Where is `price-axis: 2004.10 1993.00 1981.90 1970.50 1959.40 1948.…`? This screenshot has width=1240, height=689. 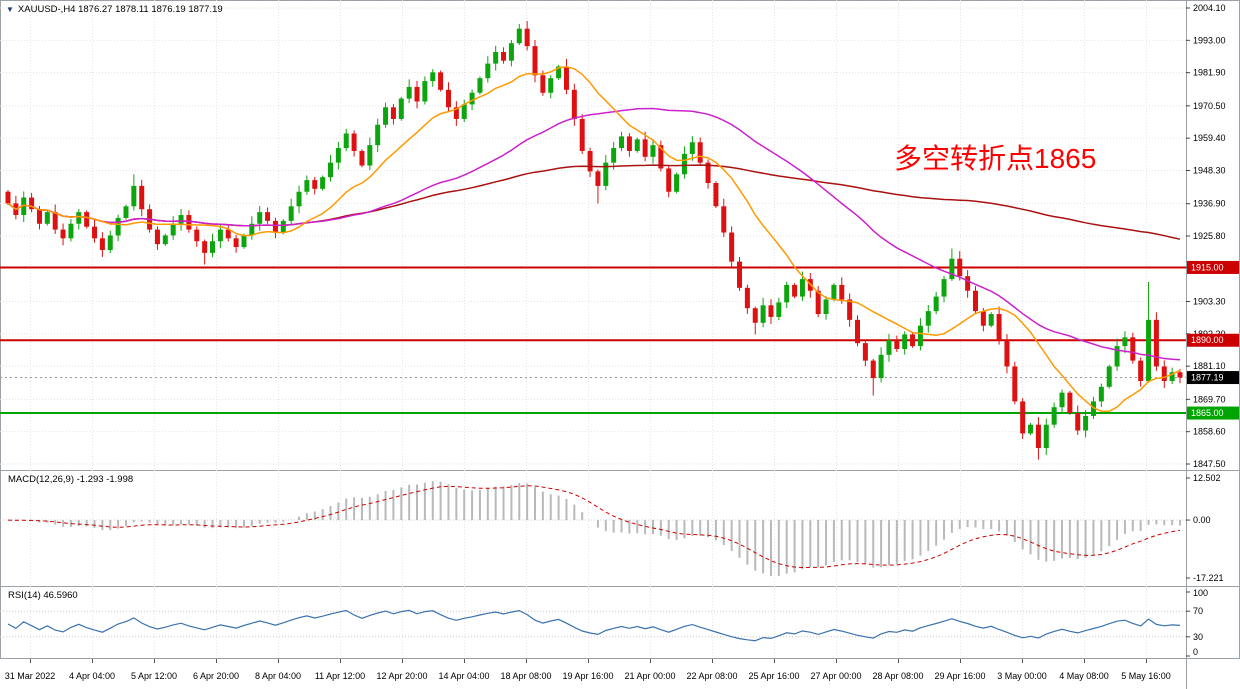
price-axis: 2004.10 1993.00 1981.90 1970.50 1959.40 1948.… is located at coordinates (1206, 235).